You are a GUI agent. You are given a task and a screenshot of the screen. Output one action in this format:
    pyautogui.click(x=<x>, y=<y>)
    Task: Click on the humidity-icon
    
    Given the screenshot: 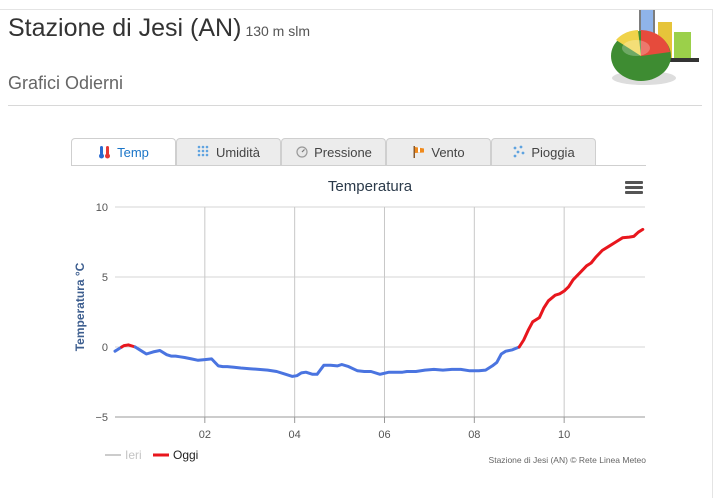 What is the action you would take?
    pyautogui.click(x=203, y=151)
    